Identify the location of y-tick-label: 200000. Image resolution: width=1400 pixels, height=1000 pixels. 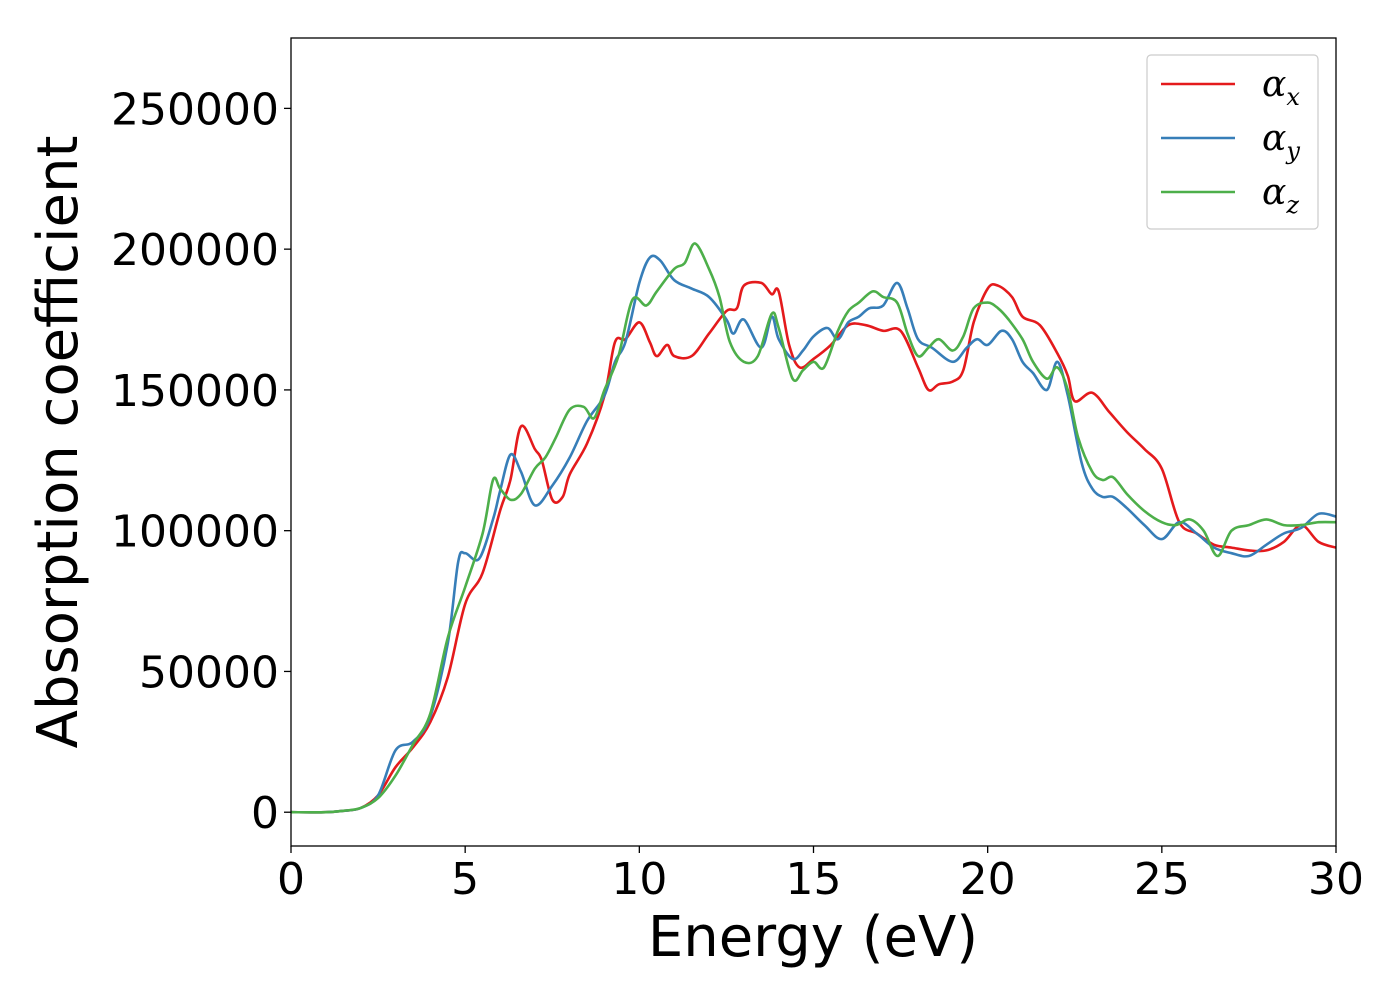
(195, 250).